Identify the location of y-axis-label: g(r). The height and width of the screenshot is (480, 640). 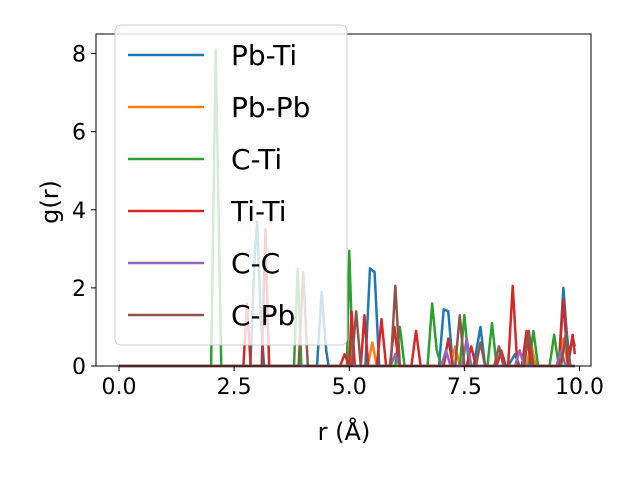
(50, 202).